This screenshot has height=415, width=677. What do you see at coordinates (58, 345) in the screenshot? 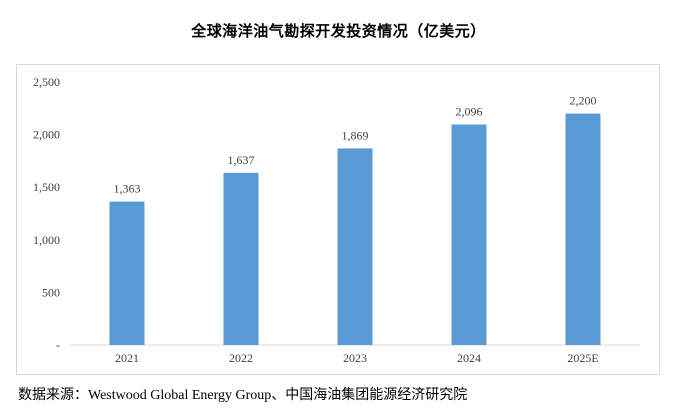
I see `y-tick-label: -` at bounding box center [58, 345].